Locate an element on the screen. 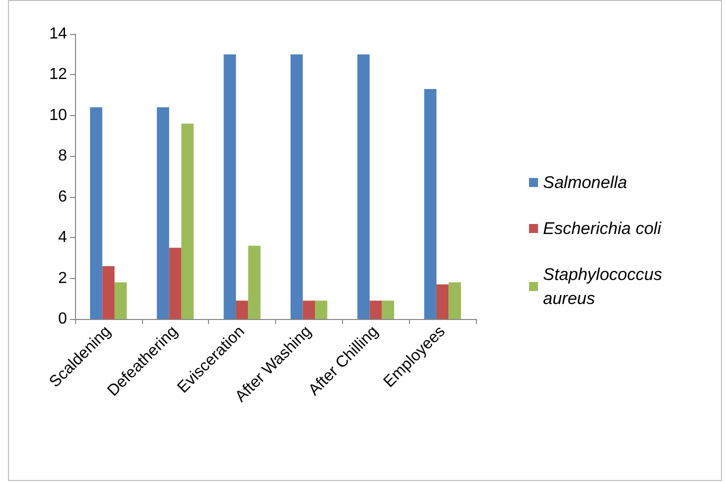 The image size is (725, 483). y-tick-label: 4 is located at coordinates (63, 237).